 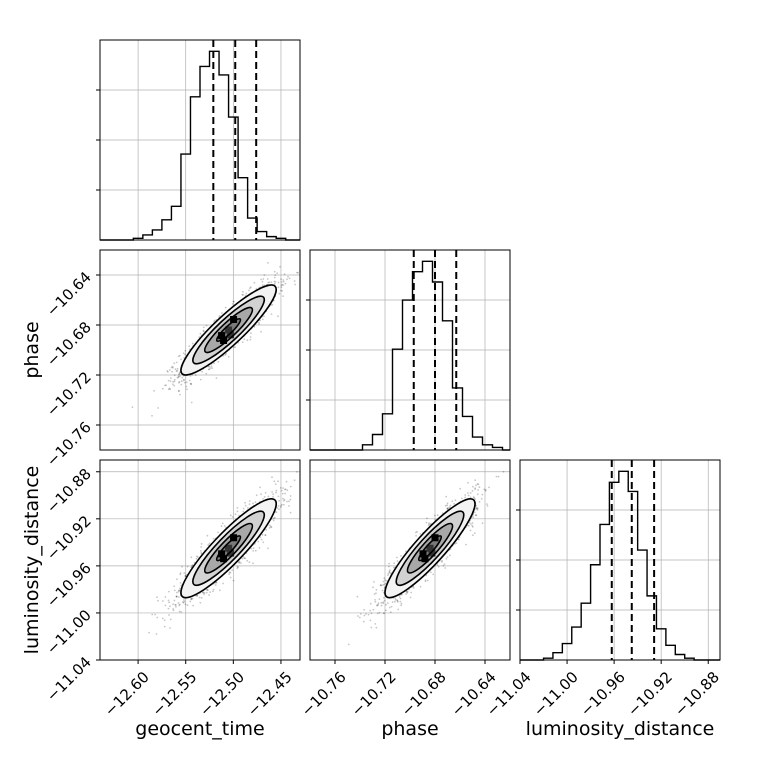 I want to click on contour-line, so click(x=228, y=330).